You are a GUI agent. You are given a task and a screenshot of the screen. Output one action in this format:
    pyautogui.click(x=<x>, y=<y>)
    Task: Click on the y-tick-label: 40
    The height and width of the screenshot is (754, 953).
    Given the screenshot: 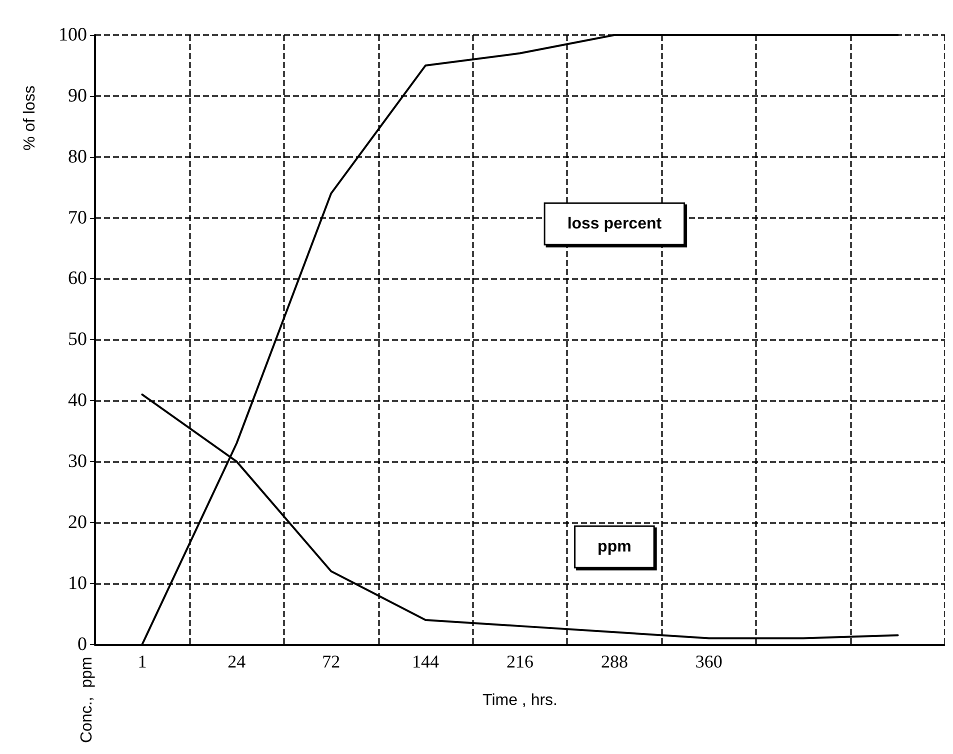 What is the action you would take?
    pyautogui.click(x=77, y=401)
    